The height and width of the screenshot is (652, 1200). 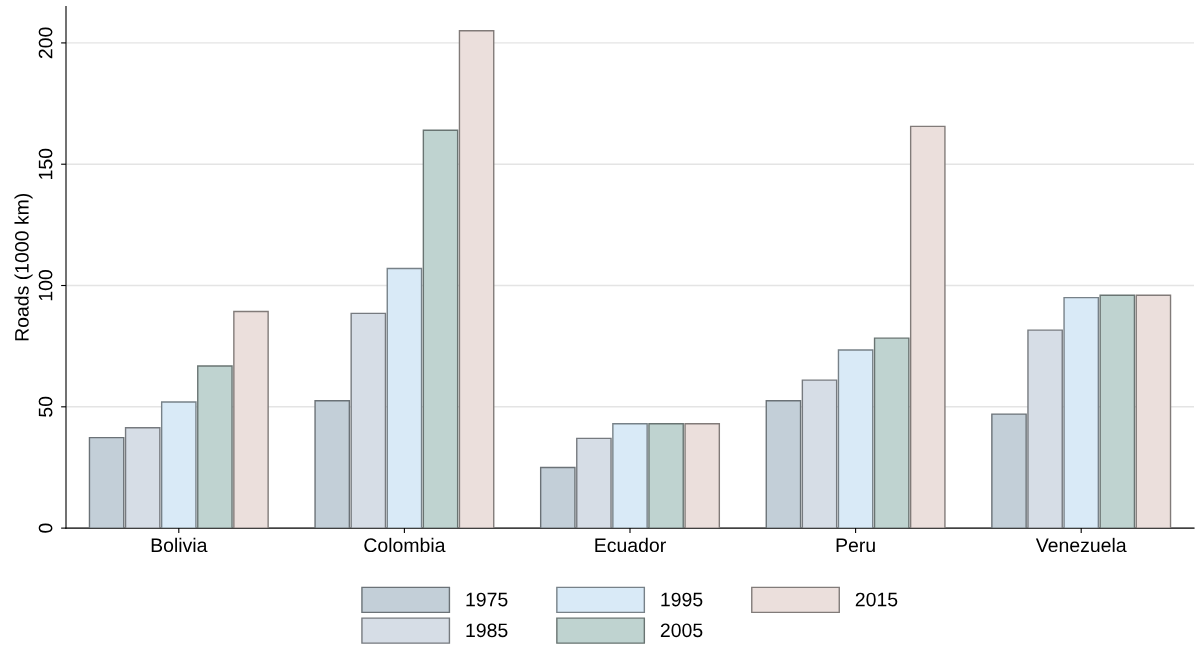 What do you see at coordinates (23, 267) in the screenshot?
I see `y-axis-title: Roads (1000 km)` at bounding box center [23, 267].